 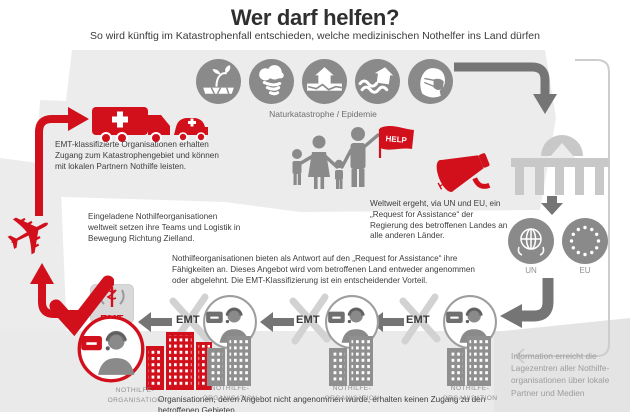 What do you see at coordinates (552, 205) in the screenshot?
I see `flow-arrow-to-un-eu` at bounding box center [552, 205].